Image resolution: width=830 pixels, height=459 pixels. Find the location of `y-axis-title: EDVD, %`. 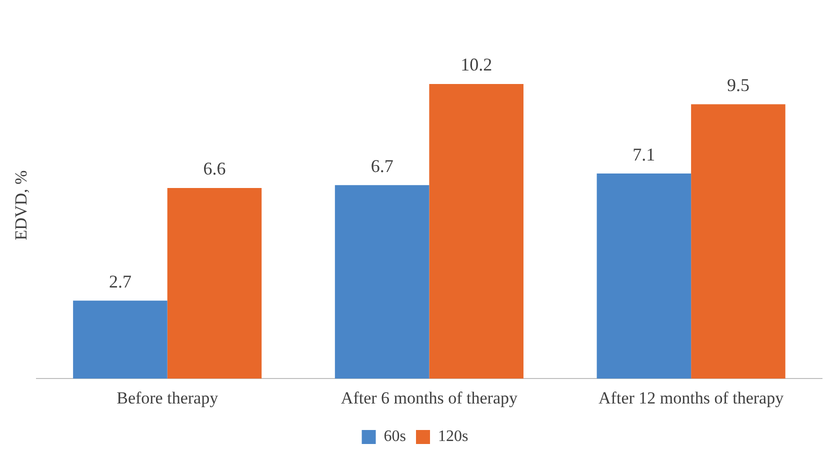

y-axis-title: EDVD, % is located at coordinates (21, 205).